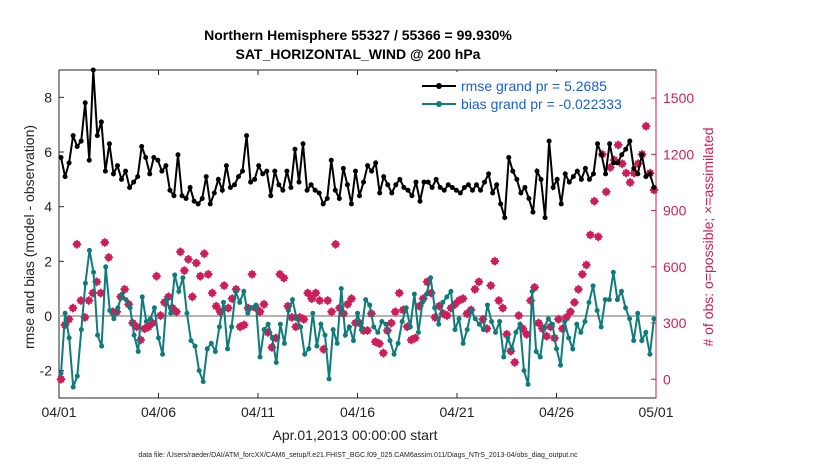 This screenshot has height=470, width=830. I want to click on x-tick-label: 04/21, so click(456, 412).